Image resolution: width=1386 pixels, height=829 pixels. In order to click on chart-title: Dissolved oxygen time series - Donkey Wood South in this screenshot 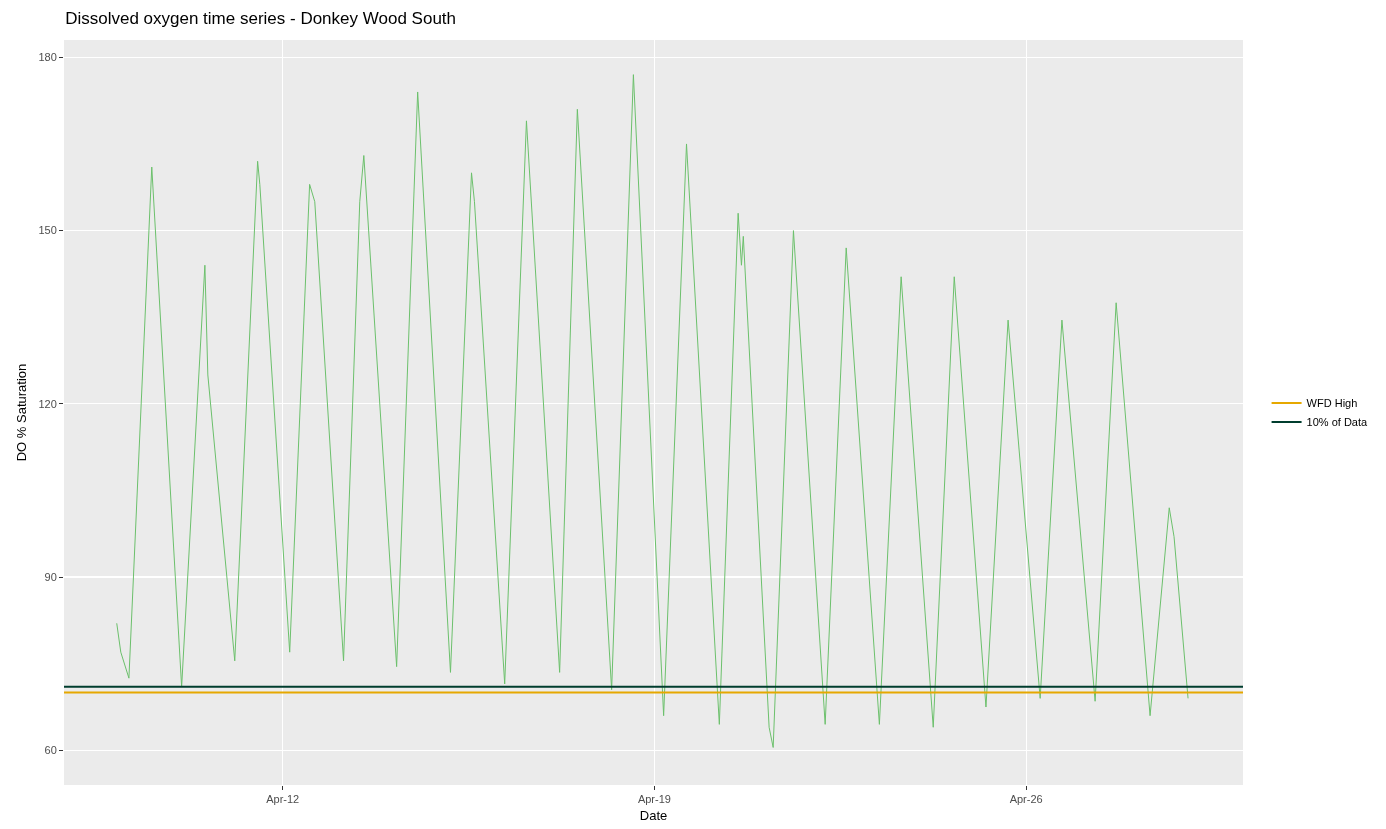, I will do `click(261, 19)`.